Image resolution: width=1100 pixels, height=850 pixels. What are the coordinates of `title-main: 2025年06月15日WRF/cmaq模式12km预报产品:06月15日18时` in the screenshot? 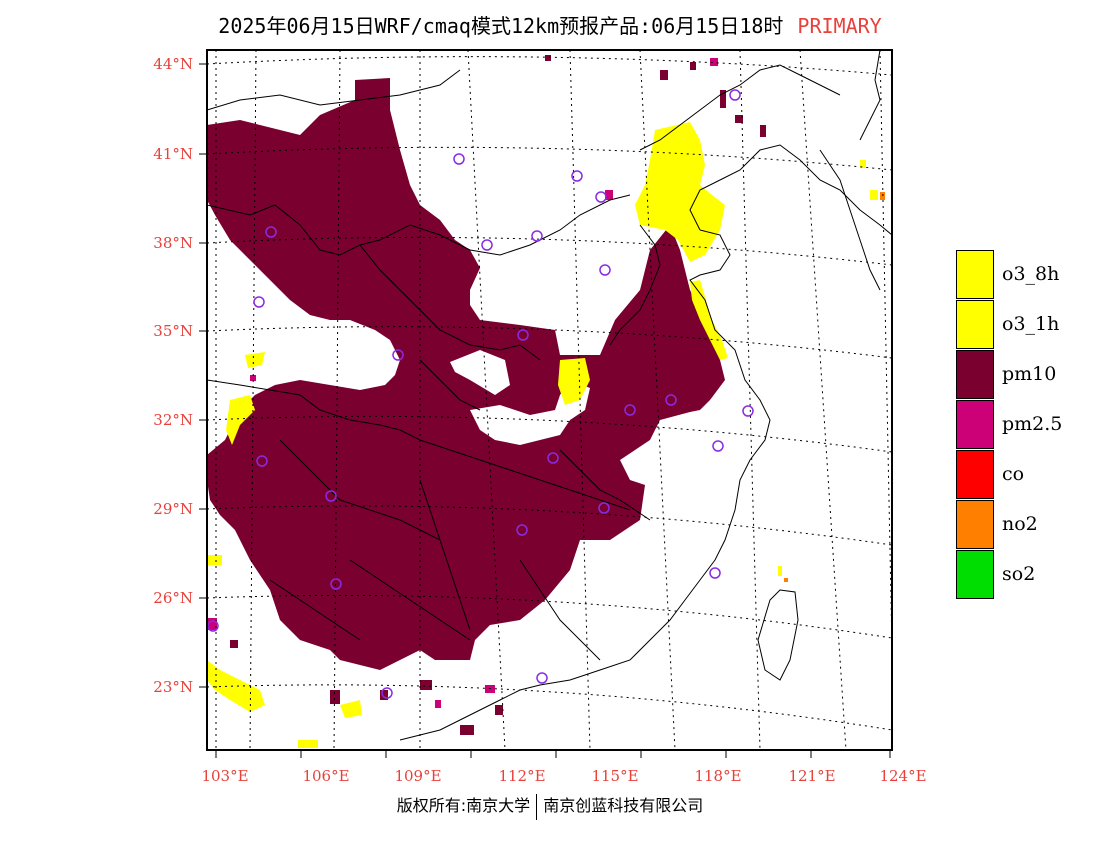 It's located at (501, 26).